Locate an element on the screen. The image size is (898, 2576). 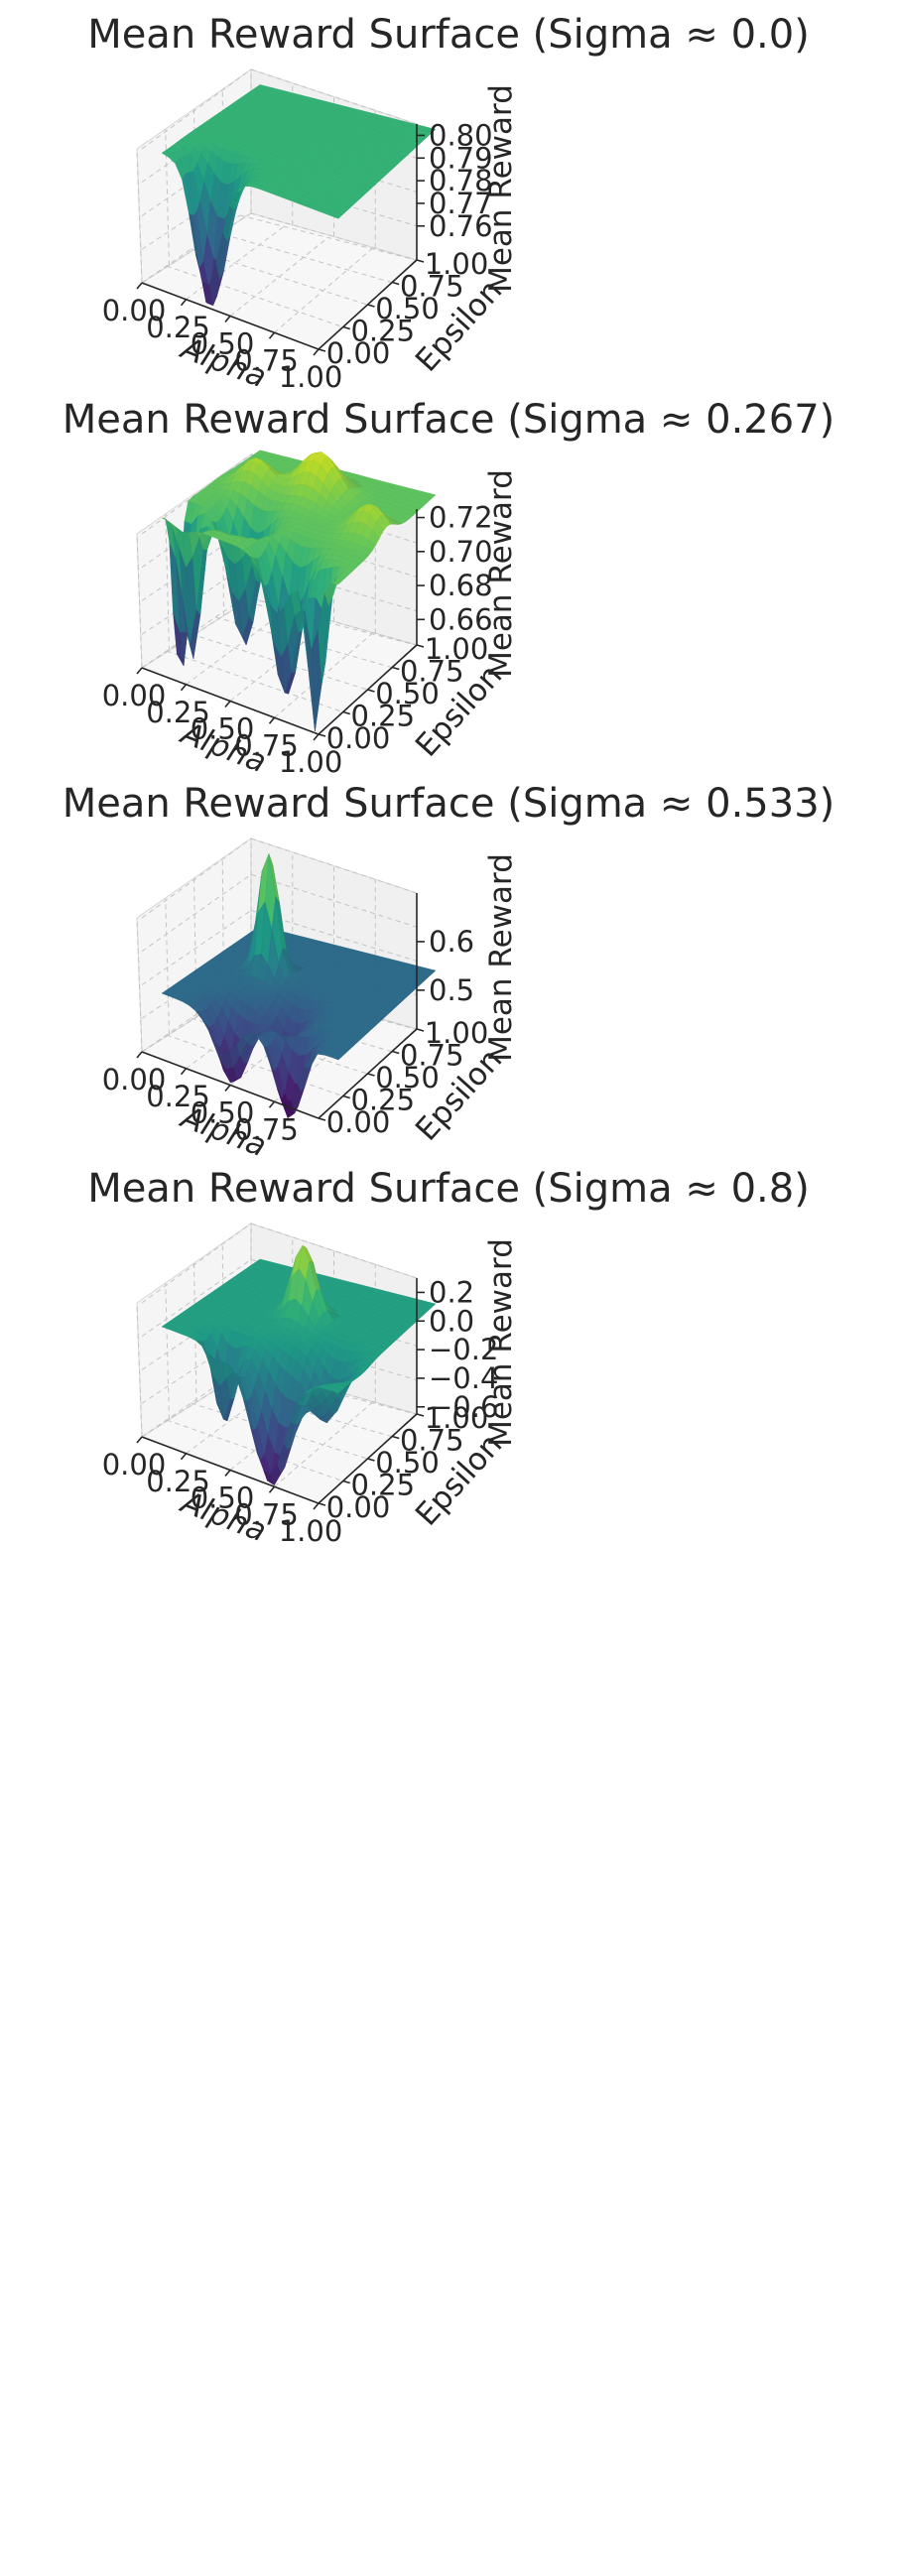
z-tick-label: 0.78 is located at coordinates (461, 181).